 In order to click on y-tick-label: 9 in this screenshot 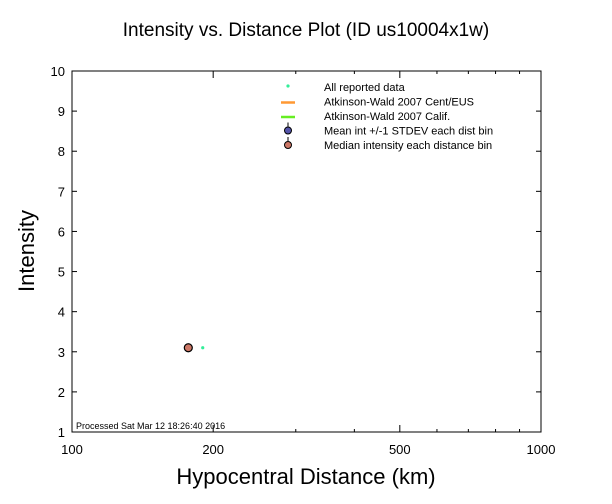, I will do `click(61, 111)`.